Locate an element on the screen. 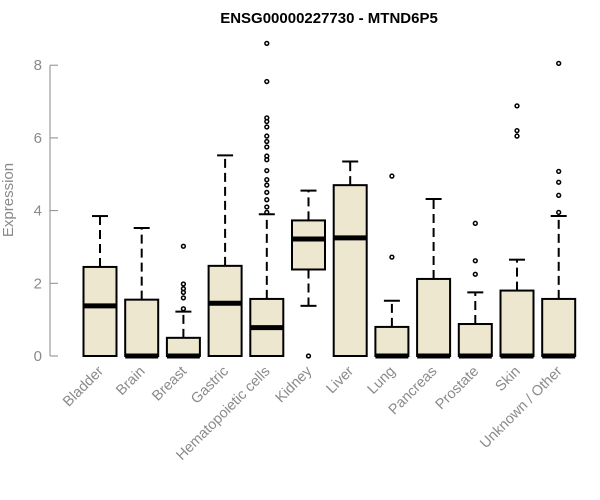  box-lung is located at coordinates (392, 266).